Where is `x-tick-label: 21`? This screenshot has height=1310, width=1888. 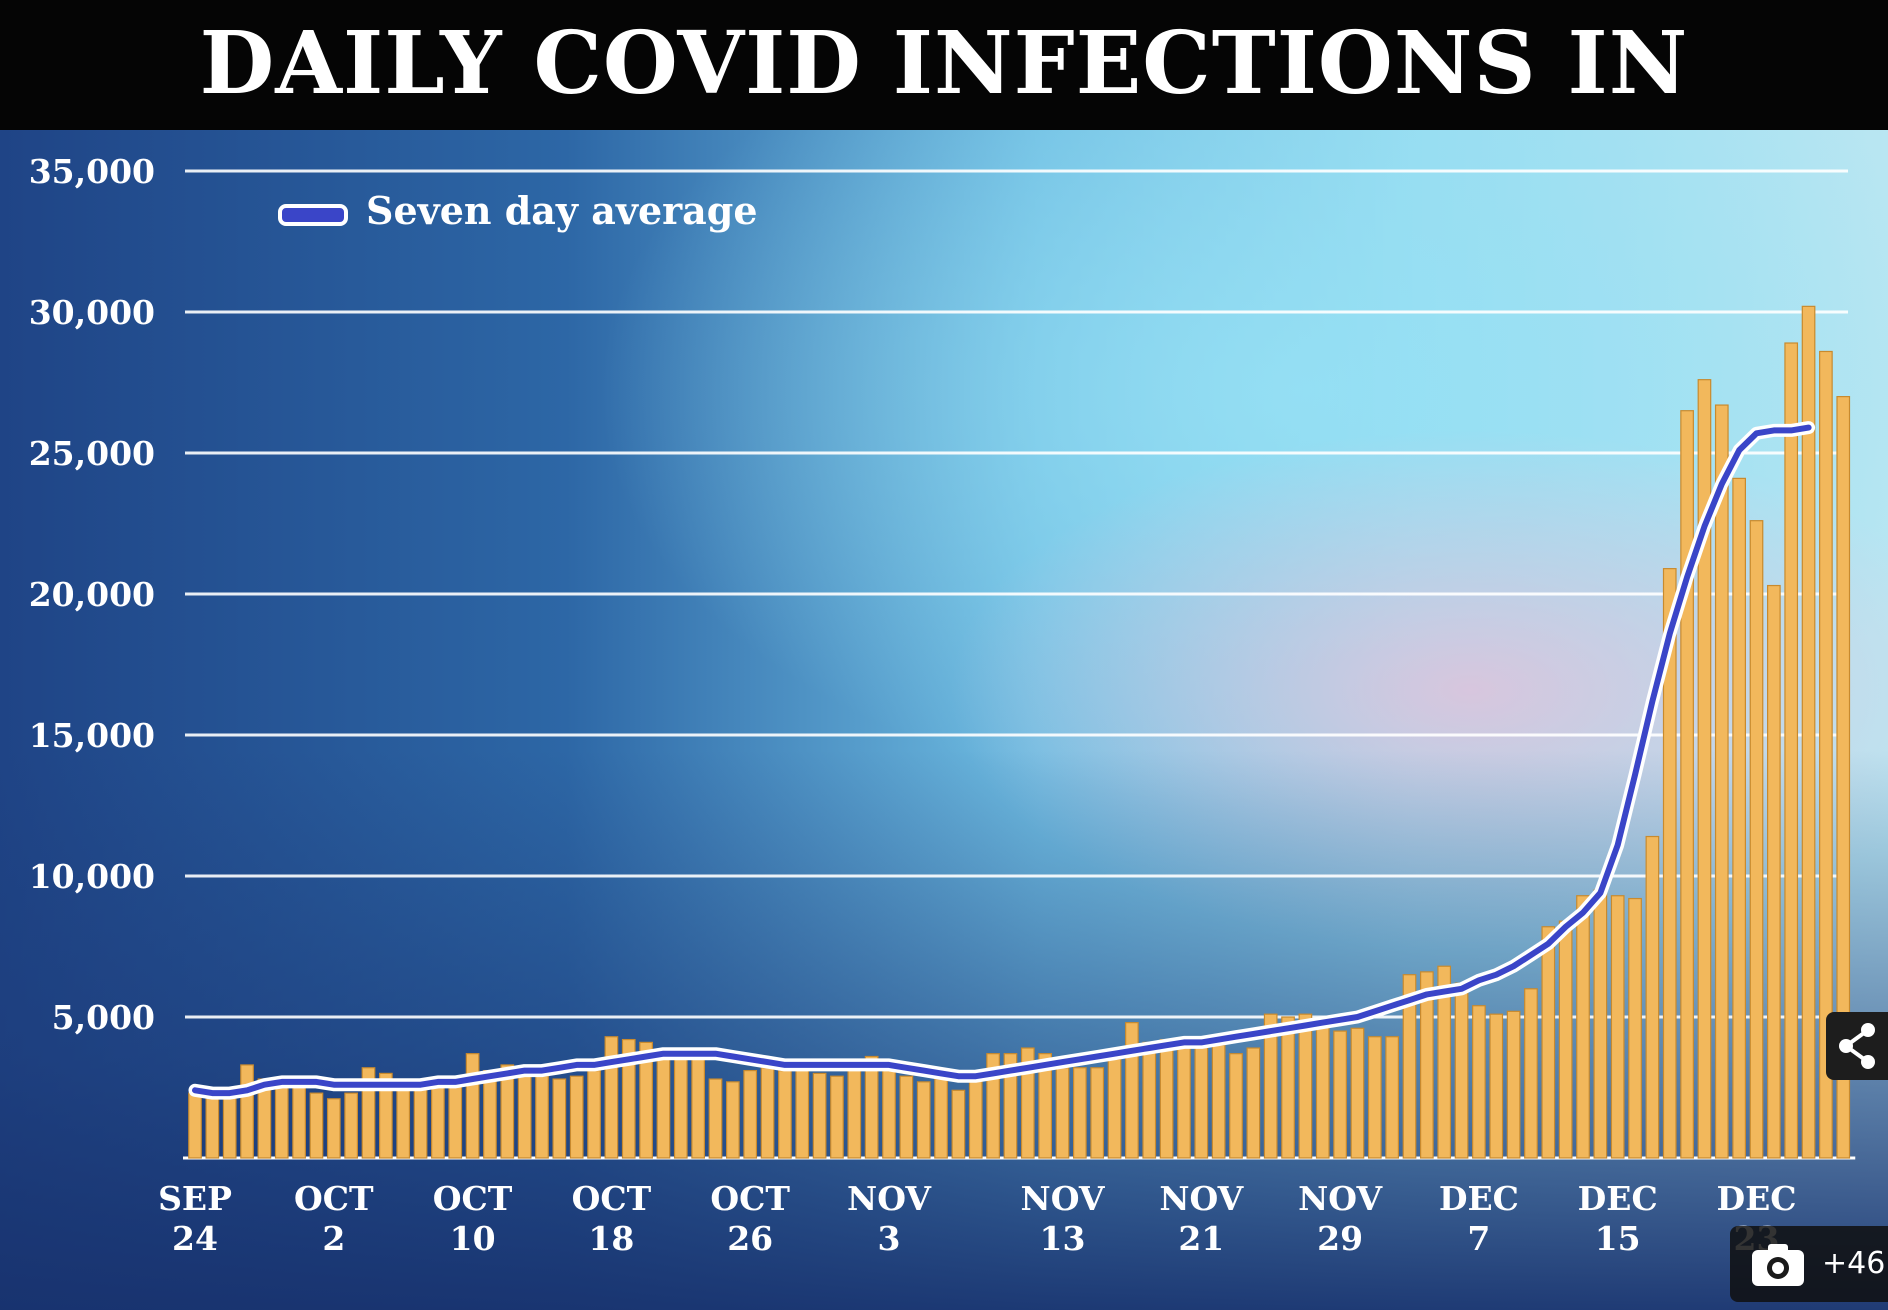 x-tick-label: 21 is located at coordinates (1201, 1238).